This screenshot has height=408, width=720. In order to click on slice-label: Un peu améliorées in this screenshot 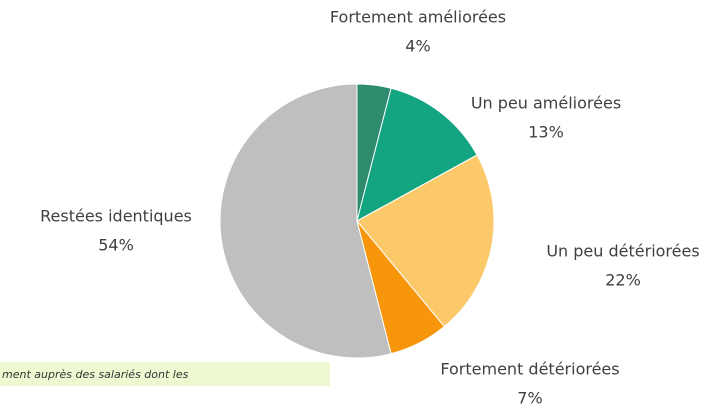, I will do `click(546, 103)`.